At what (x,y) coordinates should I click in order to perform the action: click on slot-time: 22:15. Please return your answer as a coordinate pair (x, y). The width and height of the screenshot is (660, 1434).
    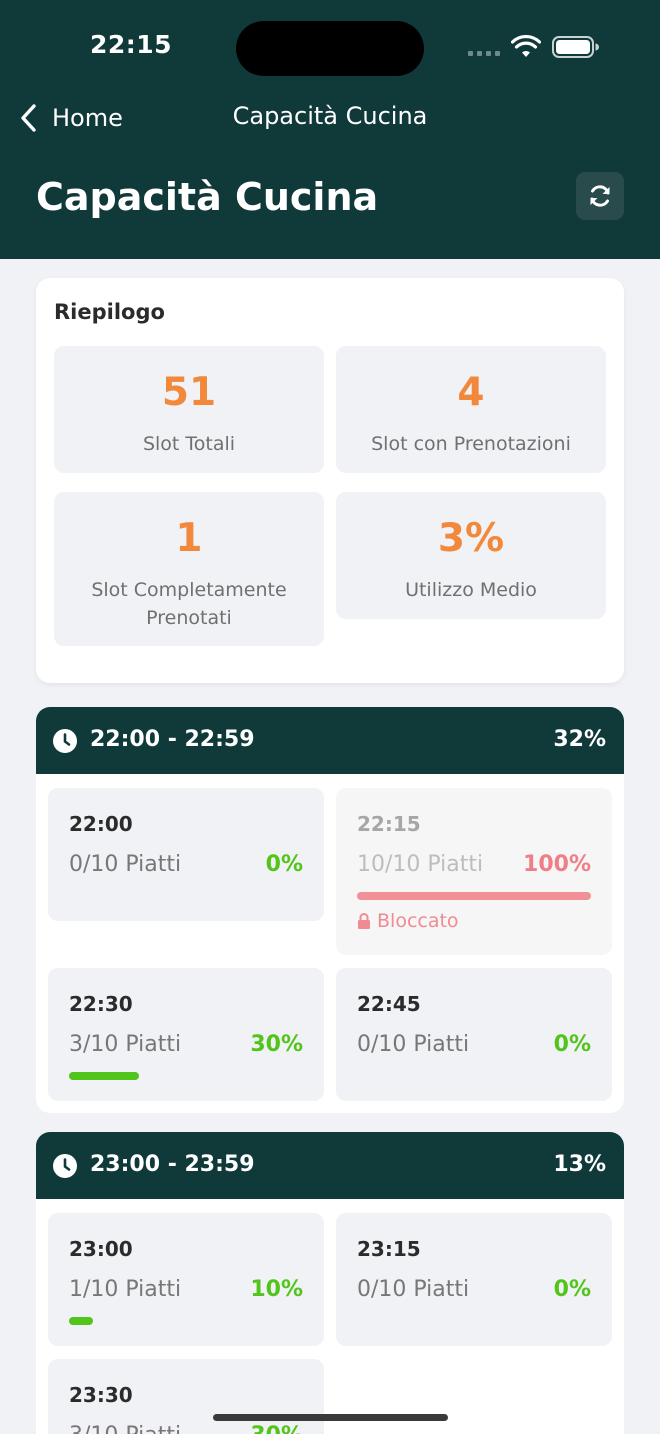
    Looking at the image, I should click on (389, 824).